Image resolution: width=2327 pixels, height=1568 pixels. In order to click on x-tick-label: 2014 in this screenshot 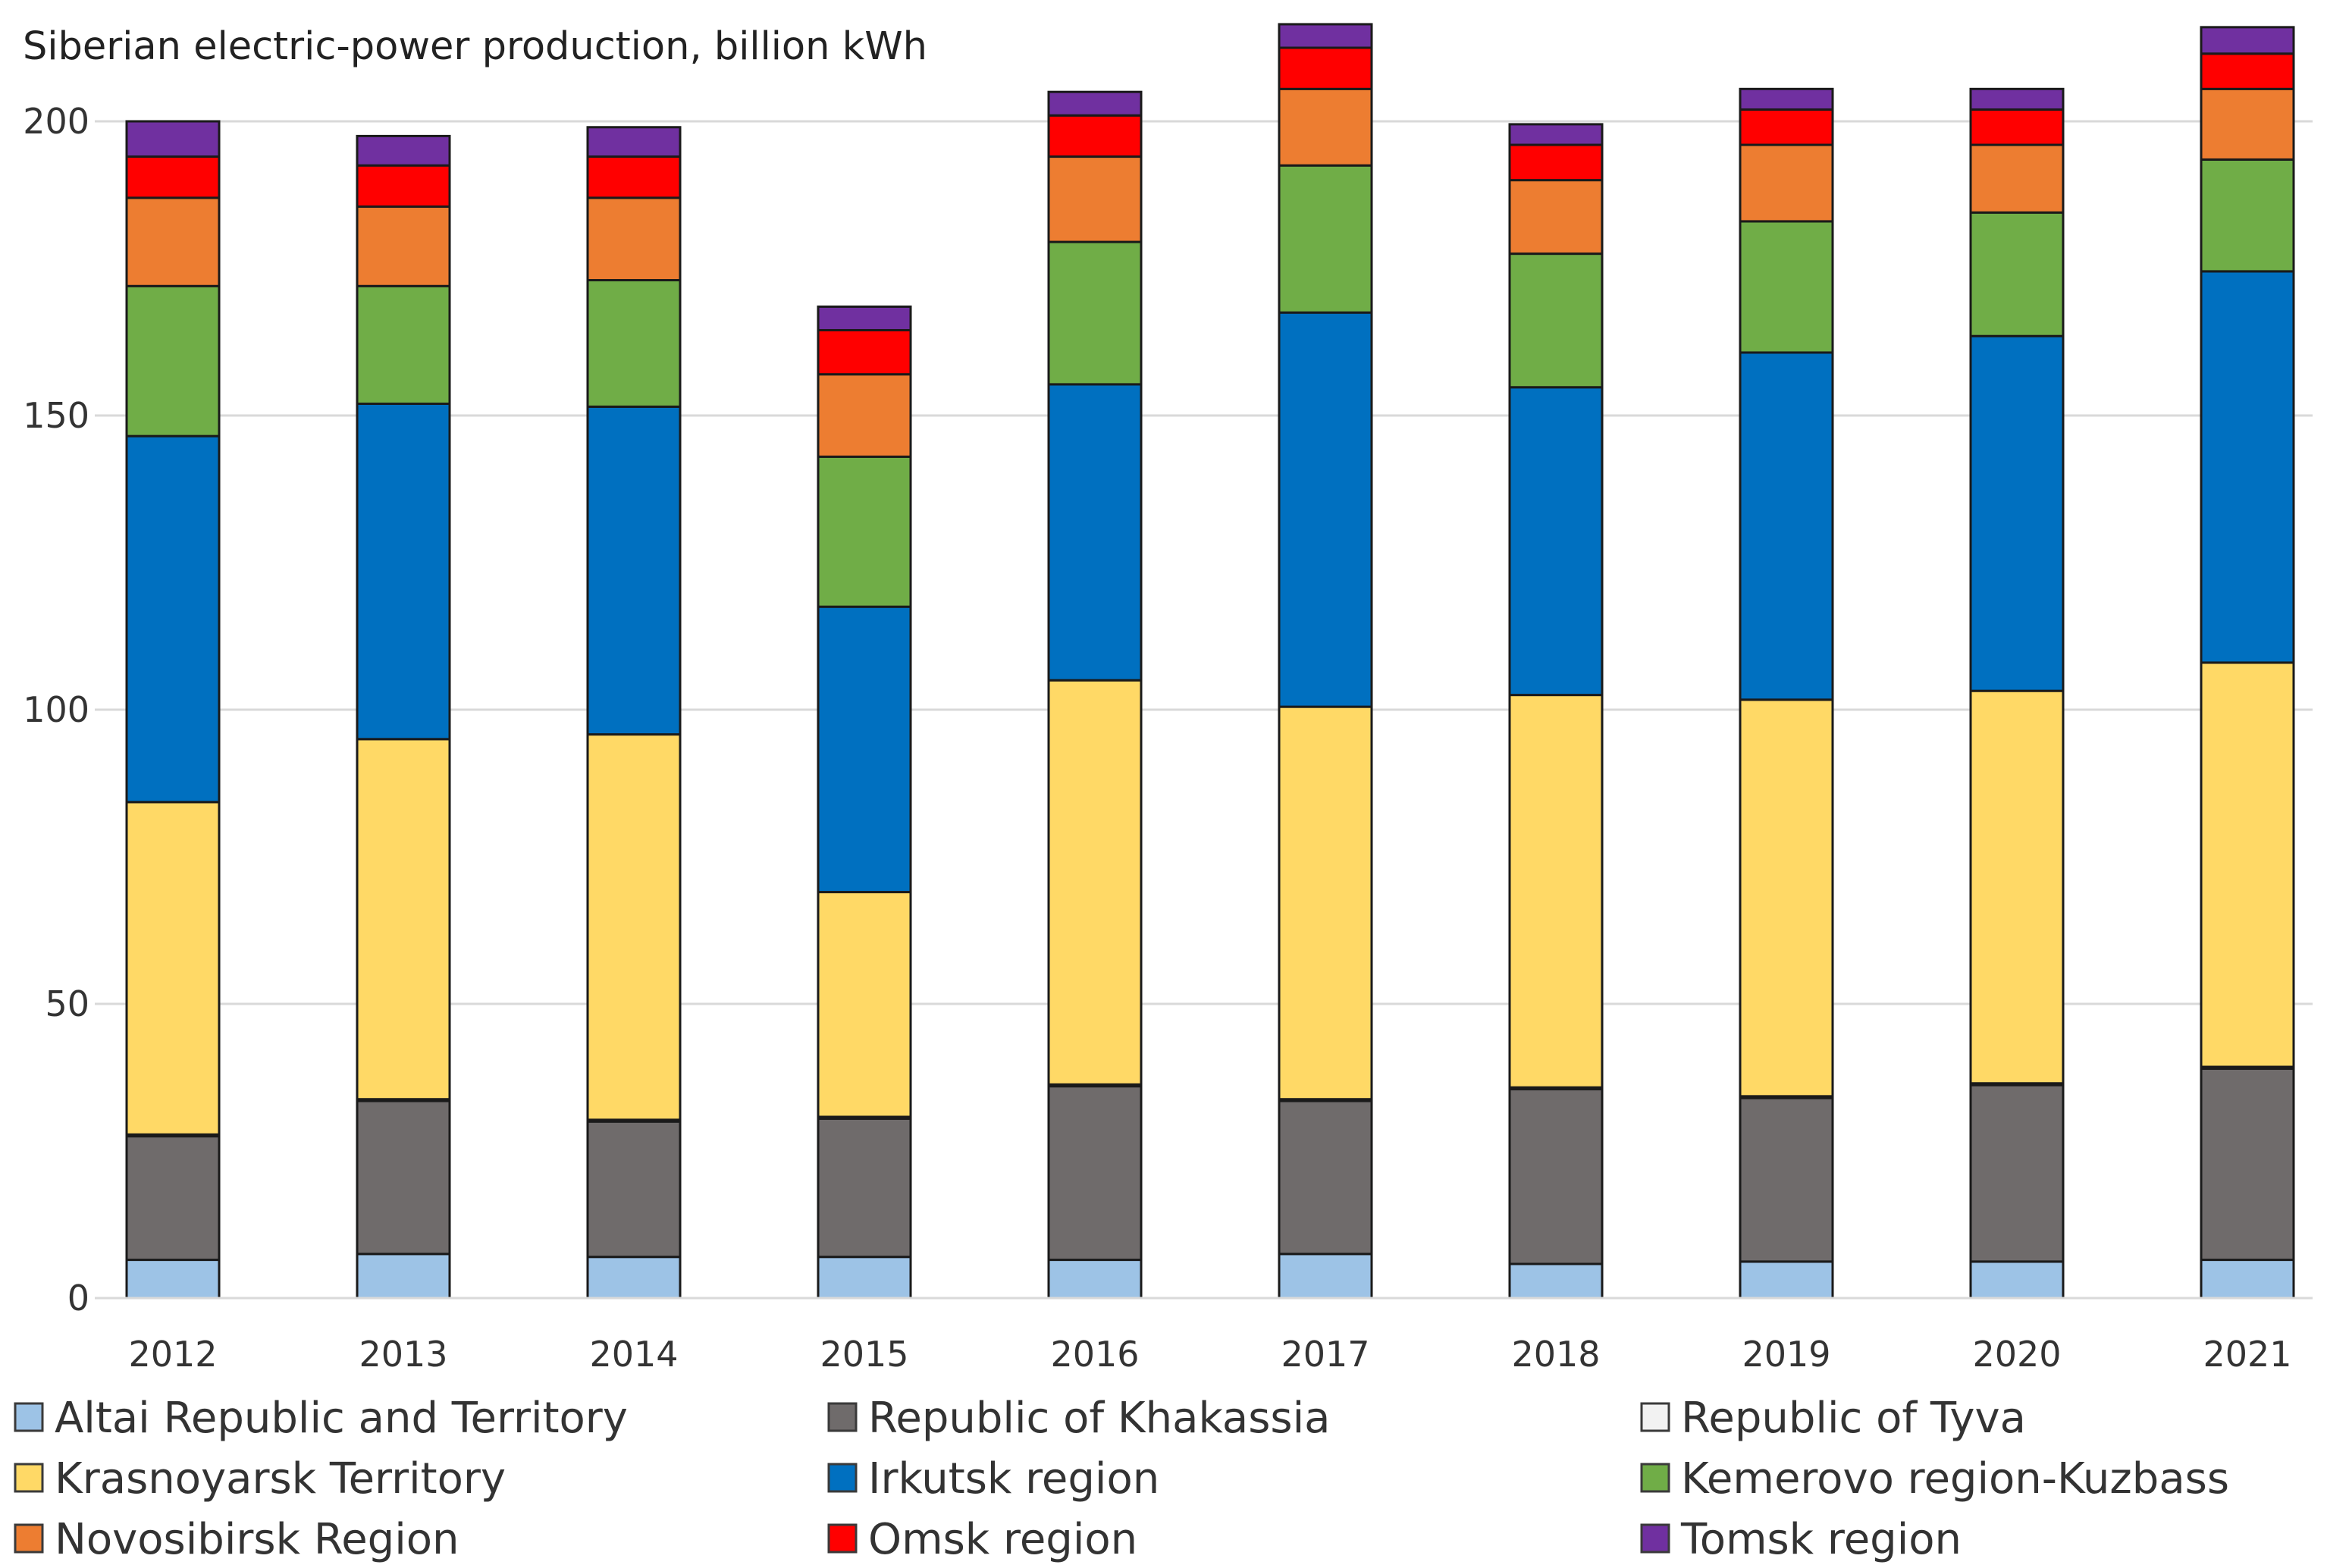, I will do `click(633, 1354)`.